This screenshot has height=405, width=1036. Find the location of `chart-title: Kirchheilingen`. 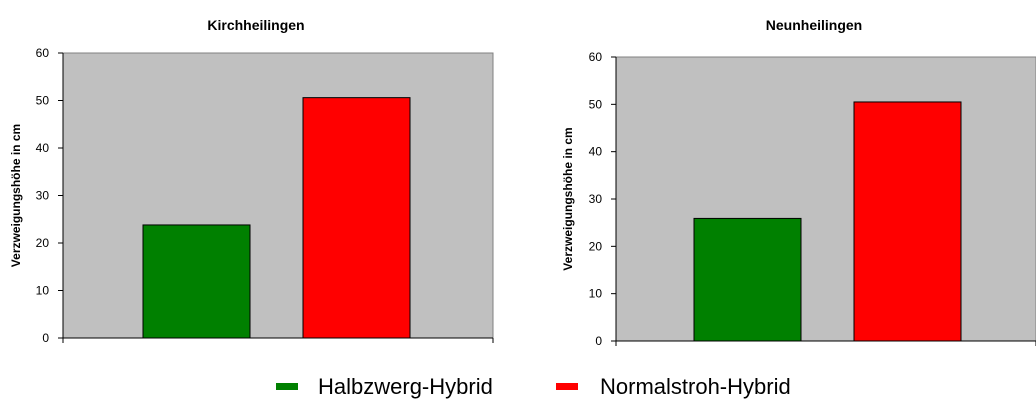

chart-title: Kirchheilingen is located at coordinates (255, 25).